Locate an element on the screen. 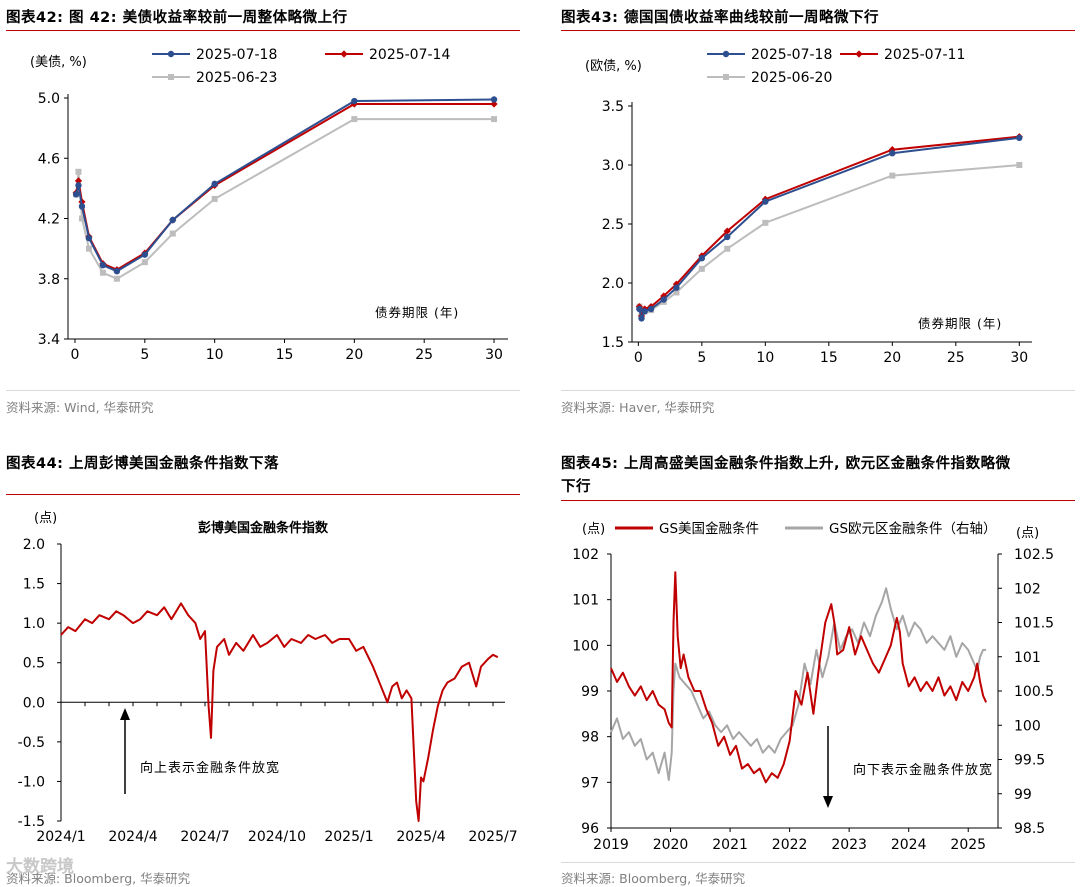  chart-43-title: 图表43: 德国国债收益率曲线较前一周略微下行 is located at coordinates (720, 18).